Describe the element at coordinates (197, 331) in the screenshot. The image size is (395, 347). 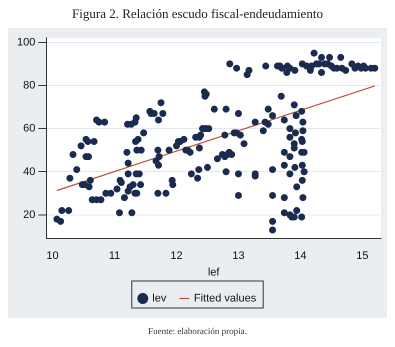
I see `source-note: Fuente: elaboración propia.` at that location.